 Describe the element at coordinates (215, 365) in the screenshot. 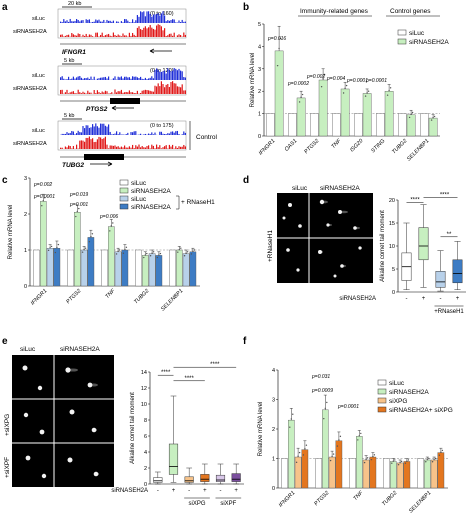

I see `sig-stars: ****` at that location.